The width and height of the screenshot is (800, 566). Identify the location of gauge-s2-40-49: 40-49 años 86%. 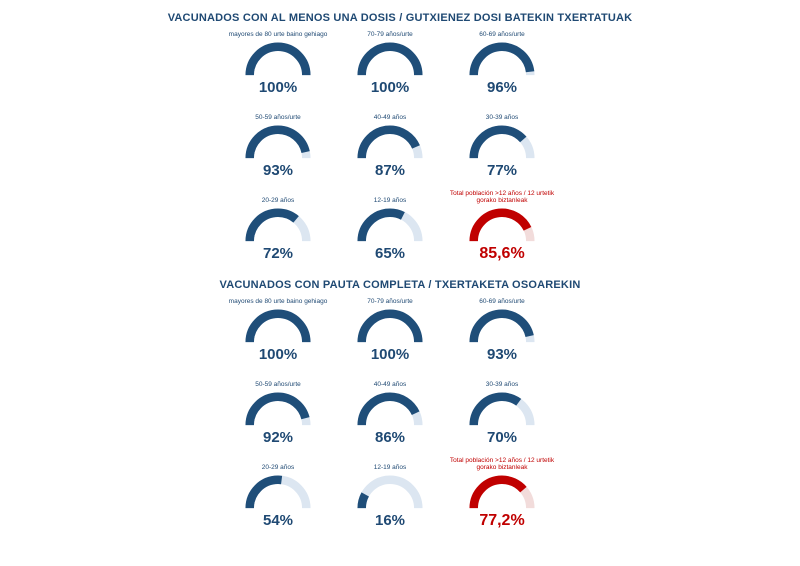
(390, 410).